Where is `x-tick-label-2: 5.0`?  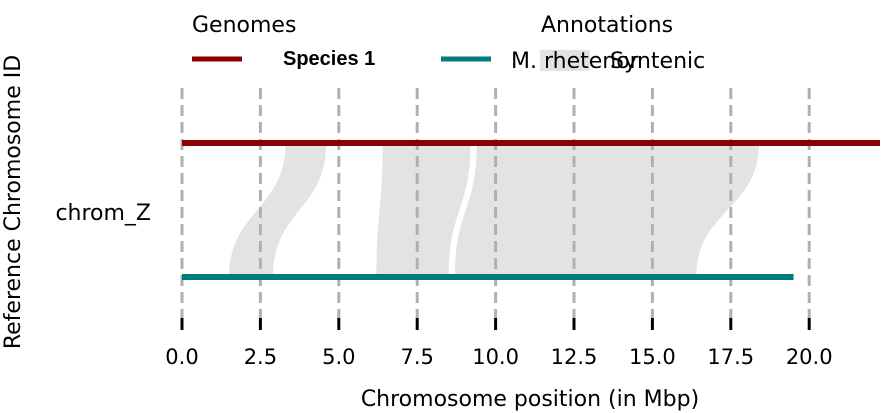
x-tick-label-2: 5.0 is located at coordinates (338, 357).